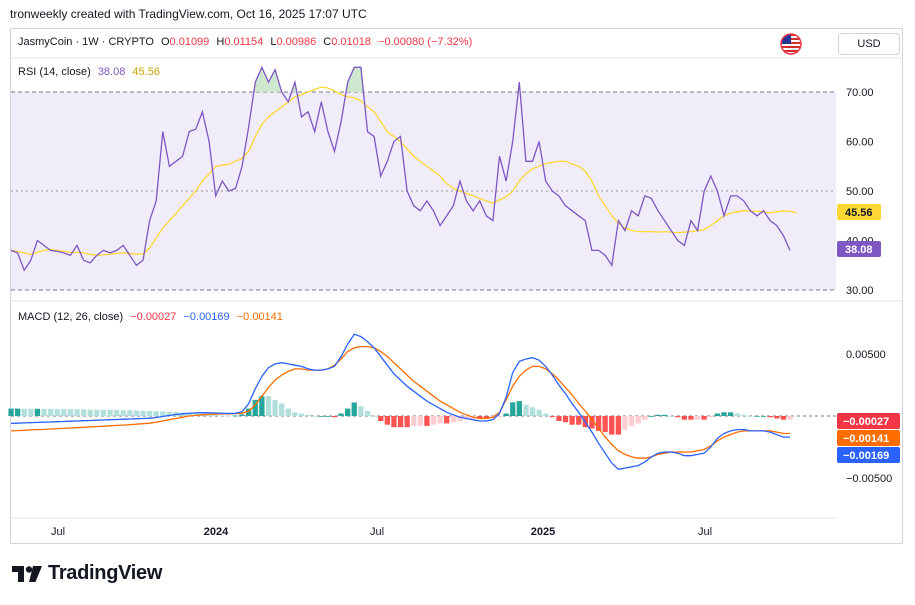 Image resolution: width=915 pixels, height=605 pixels. What do you see at coordinates (791, 44) in the screenshot?
I see `us-flag-icon` at bounding box center [791, 44].